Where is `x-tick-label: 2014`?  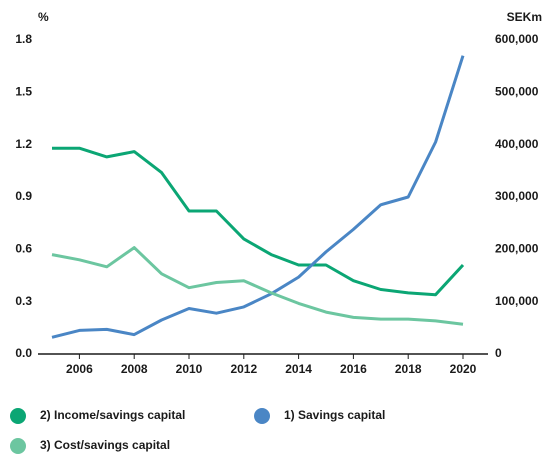
x-tick-label: 2014 is located at coordinates (298, 369).